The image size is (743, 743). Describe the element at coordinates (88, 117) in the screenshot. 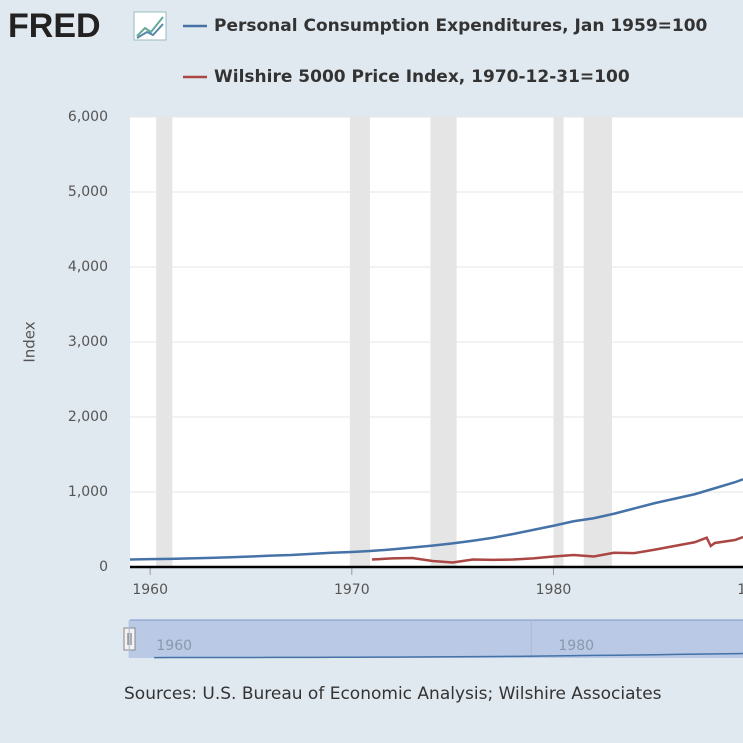

I see `y-tick-label: 6,000` at that location.